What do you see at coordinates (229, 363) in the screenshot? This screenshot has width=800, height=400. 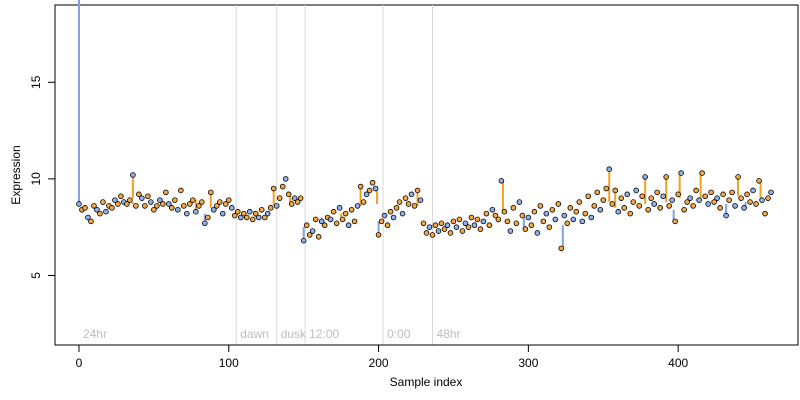 I see `x-tick-label: 100` at bounding box center [229, 363].